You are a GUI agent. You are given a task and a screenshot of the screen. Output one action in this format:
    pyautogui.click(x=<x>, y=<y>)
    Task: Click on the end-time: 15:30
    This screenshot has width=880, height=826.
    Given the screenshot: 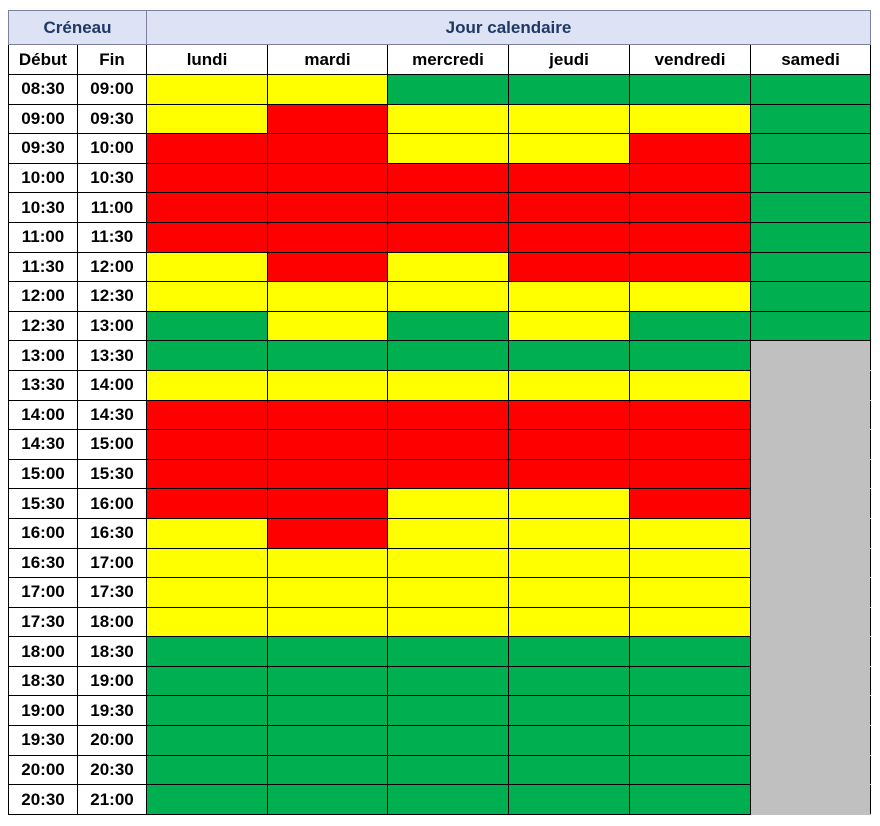 What is the action you would take?
    pyautogui.click(x=112, y=474)
    